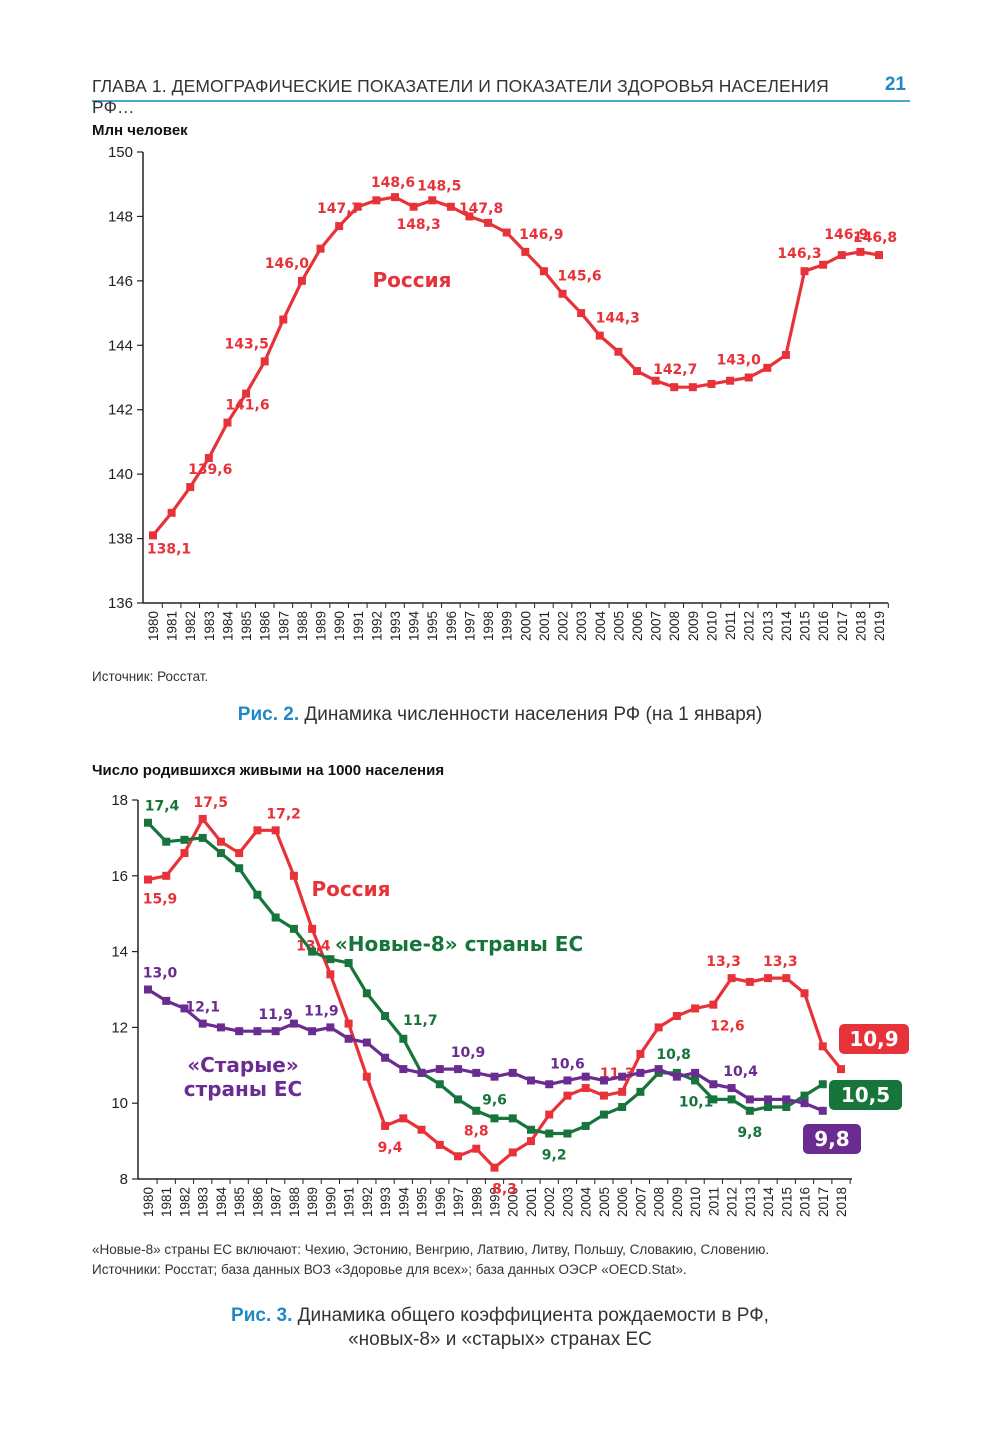 The image size is (1000, 1454). Describe the element at coordinates (727, 1027) in the screenshot. I see `data-label: 12,6` at that location.